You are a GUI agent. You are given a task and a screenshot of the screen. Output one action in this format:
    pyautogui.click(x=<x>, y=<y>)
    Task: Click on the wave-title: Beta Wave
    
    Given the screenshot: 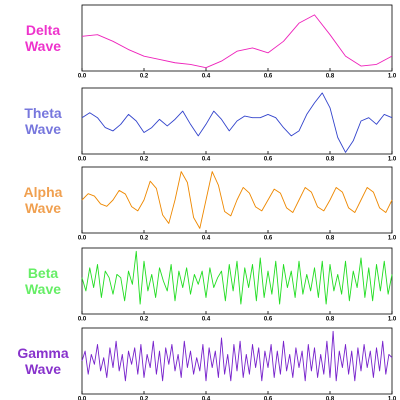 What is the action you would take?
    pyautogui.click(x=43, y=281)
    